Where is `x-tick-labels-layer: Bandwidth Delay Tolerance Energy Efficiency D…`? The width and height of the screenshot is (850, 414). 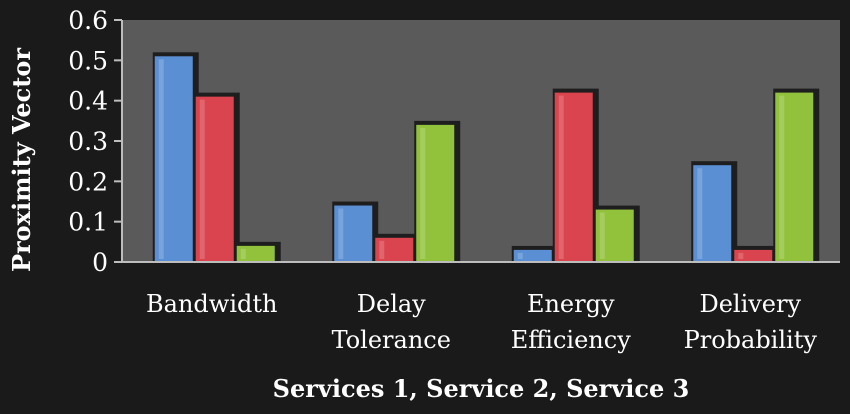
x-tick-labels-layer: Bandwidth Delay Tolerance Energy Efficiency D… is located at coordinates (481, 322).